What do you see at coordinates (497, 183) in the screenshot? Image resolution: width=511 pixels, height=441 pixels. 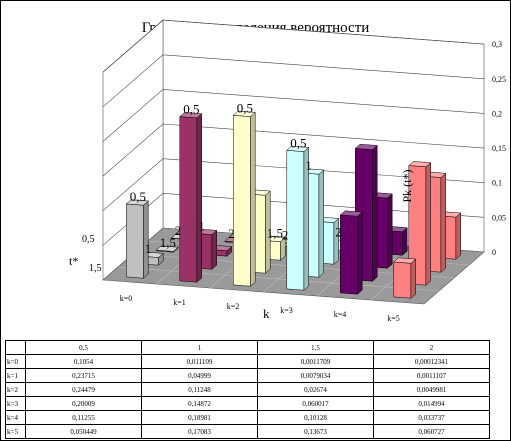 I see `z-tick-label: 0,1` at bounding box center [497, 183].